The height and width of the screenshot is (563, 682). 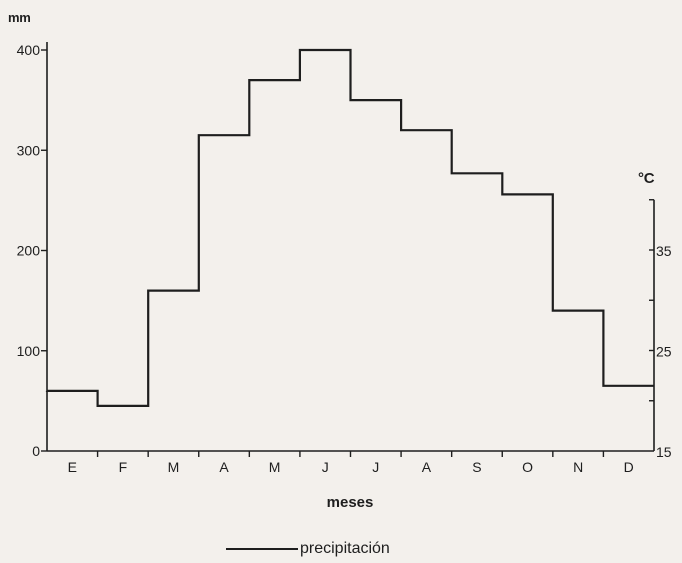 I want to click on y-tick-label: 300, so click(x=29, y=150).